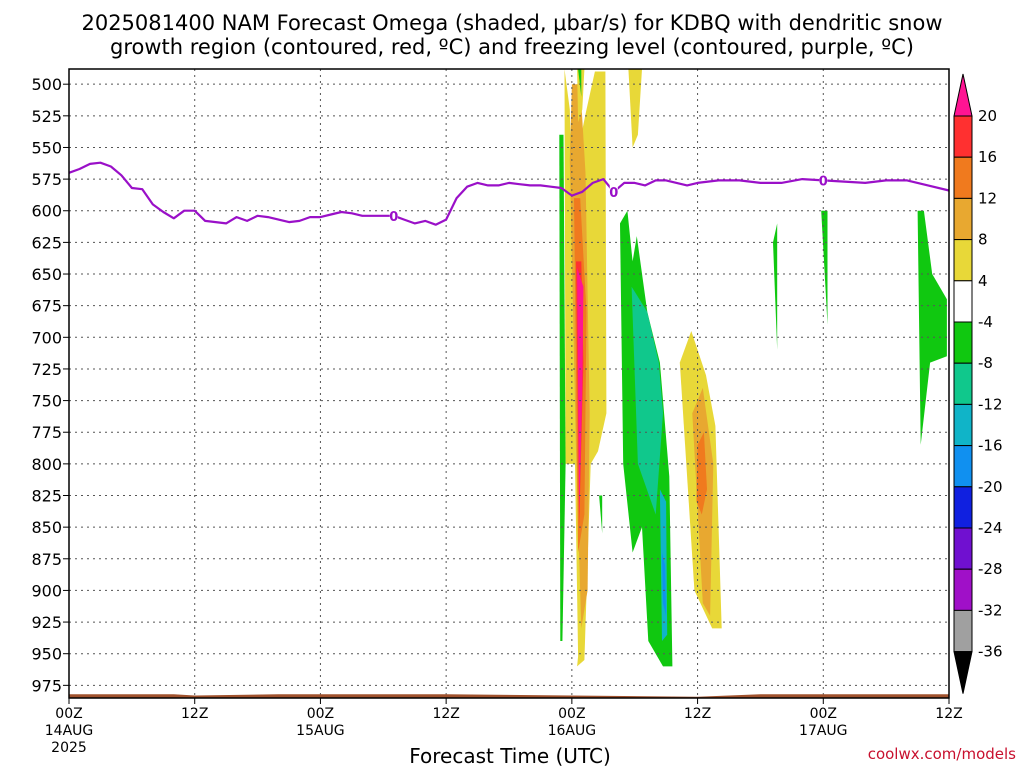 This screenshot has width=1024, height=768. I want to click on colorbar-top-arrow, so click(963, 95).